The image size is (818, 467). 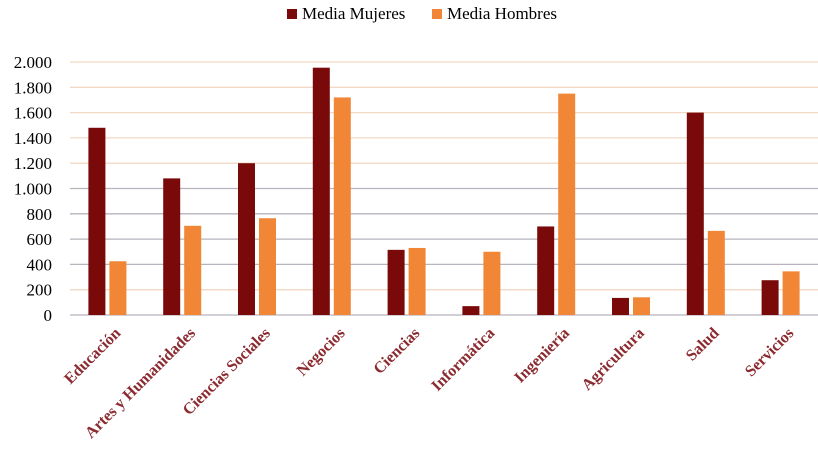 I want to click on y-tick-label: 1.000, so click(x=33, y=189).